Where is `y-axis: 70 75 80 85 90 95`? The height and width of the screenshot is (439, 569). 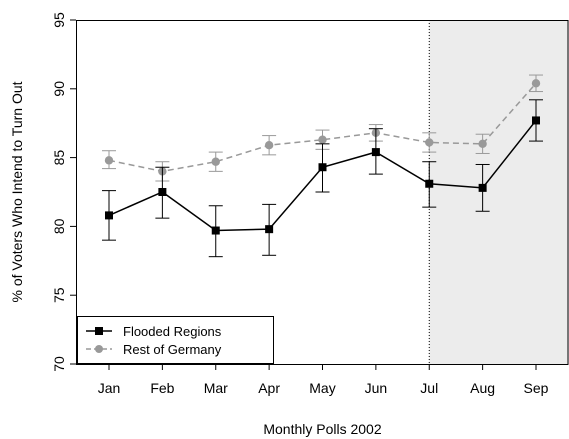
y-axis: 70 75 80 85 90 95 is located at coordinates (63, 192).